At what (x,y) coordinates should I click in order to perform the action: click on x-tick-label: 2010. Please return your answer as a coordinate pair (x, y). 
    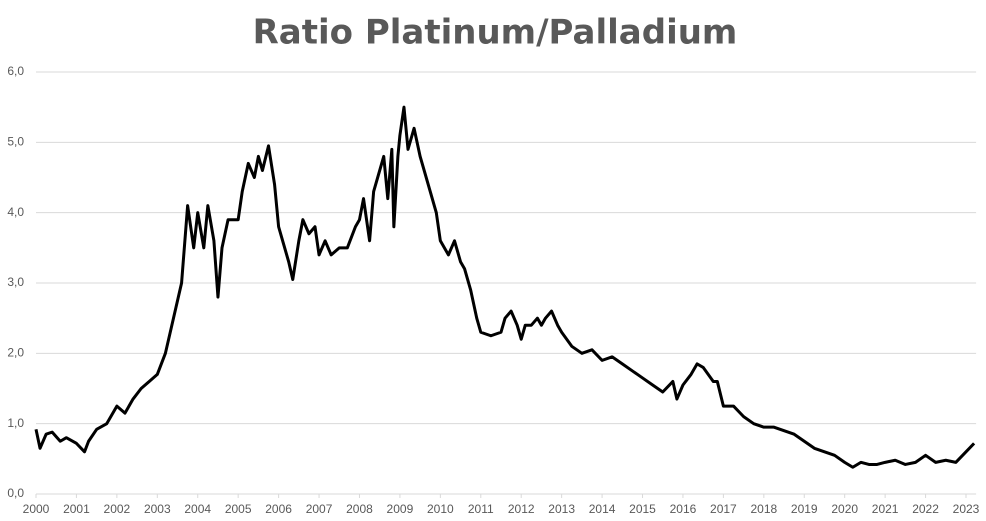
    Looking at the image, I should click on (440, 509).